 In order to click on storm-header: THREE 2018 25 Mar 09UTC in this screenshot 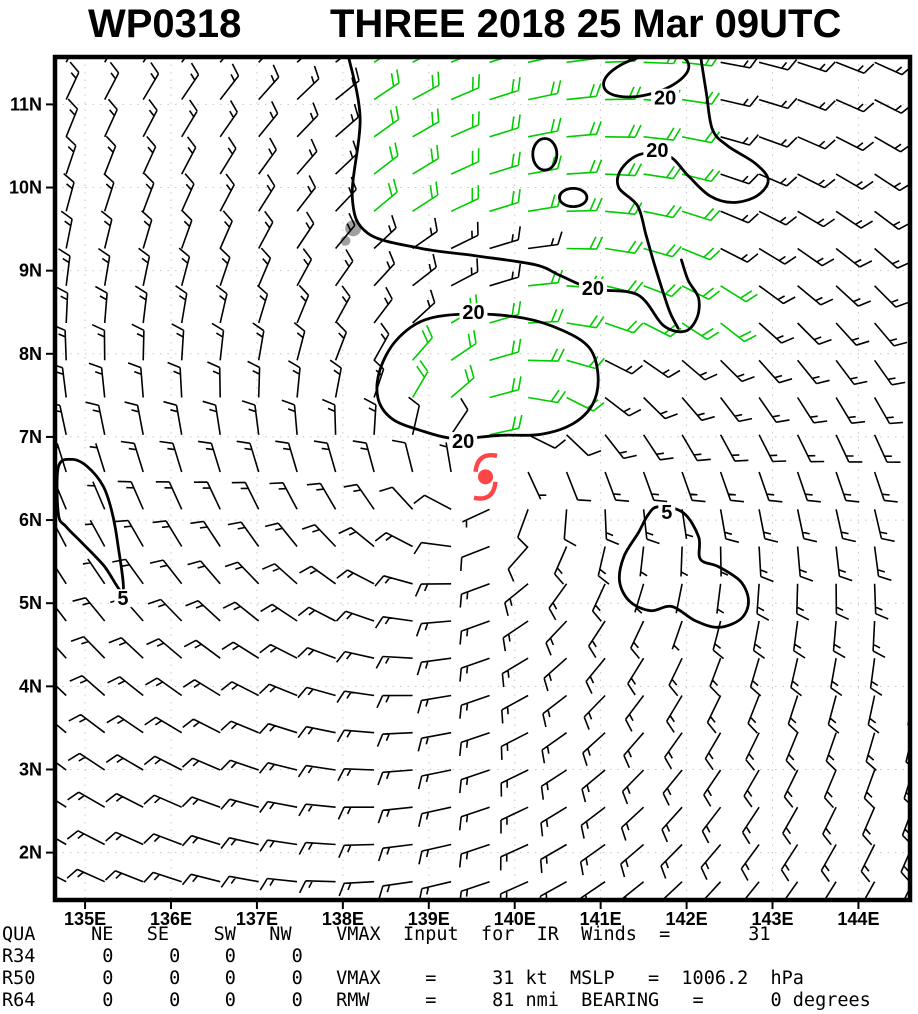, I will do `click(586, 24)`.